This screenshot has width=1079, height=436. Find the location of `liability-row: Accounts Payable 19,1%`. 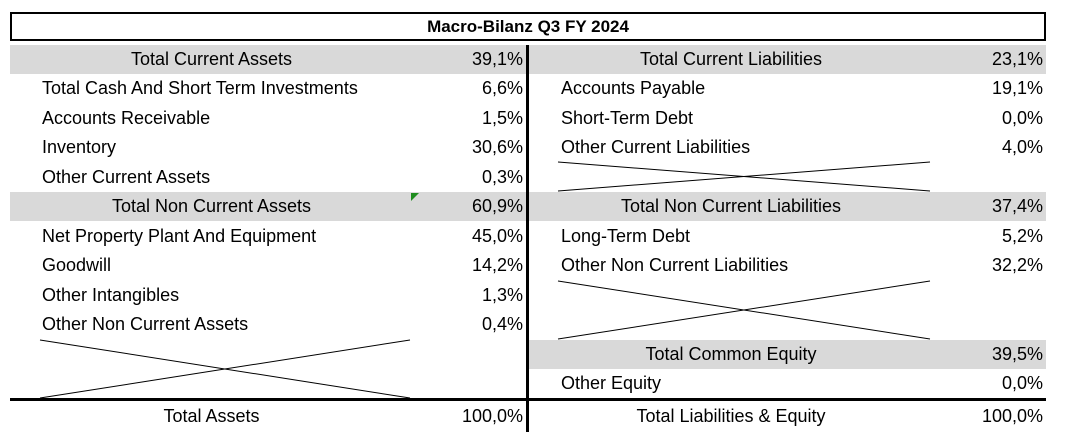

liability-row: Accounts Payable 19,1% is located at coordinates (787, 88).